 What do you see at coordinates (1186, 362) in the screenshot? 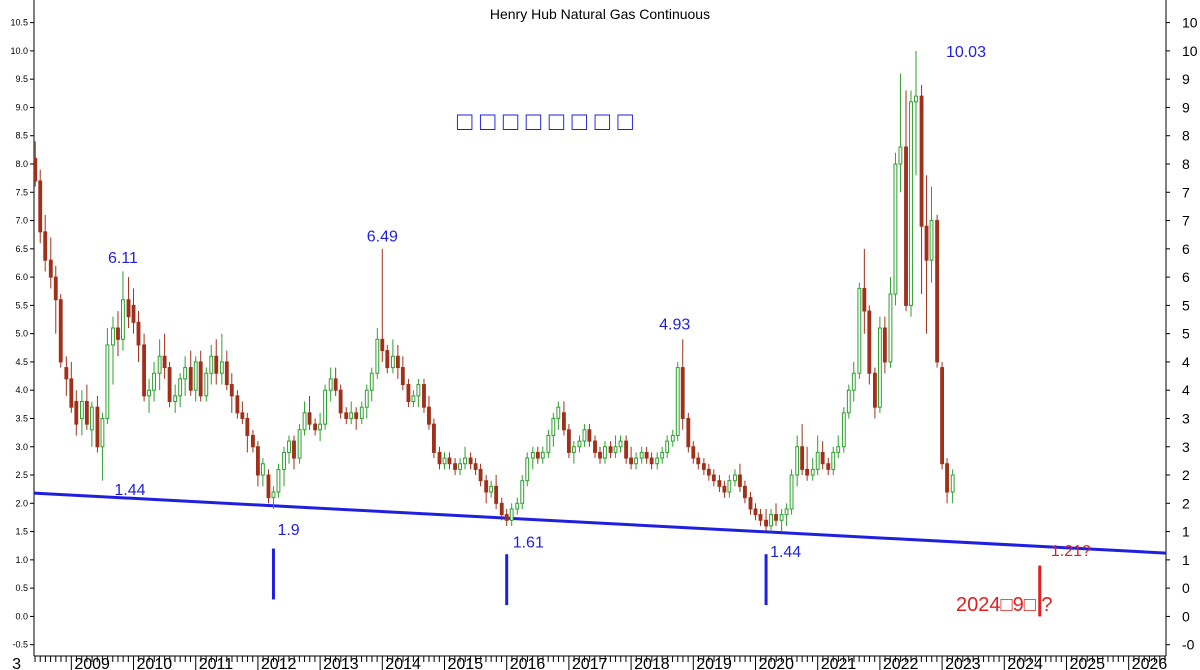
I see `right-tick-label: 4` at bounding box center [1186, 362].